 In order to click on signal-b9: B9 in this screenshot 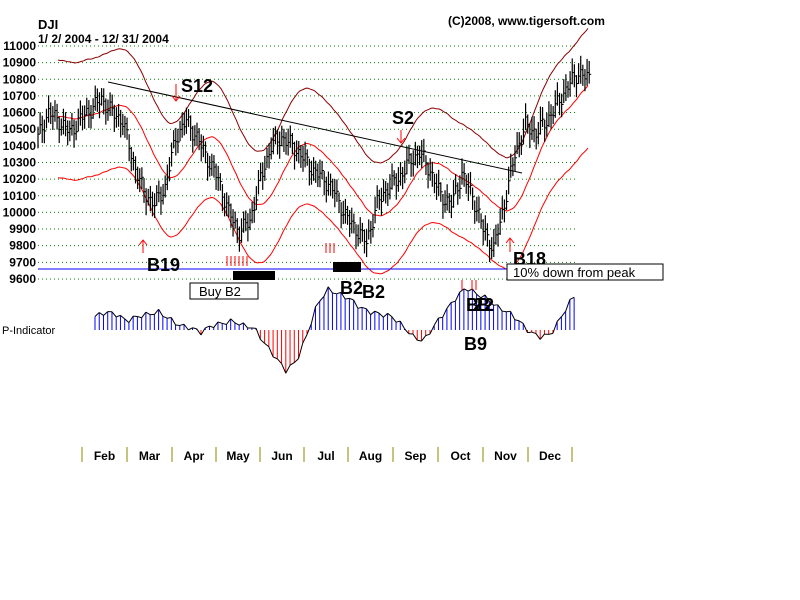, I will do `click(475, 344)`.